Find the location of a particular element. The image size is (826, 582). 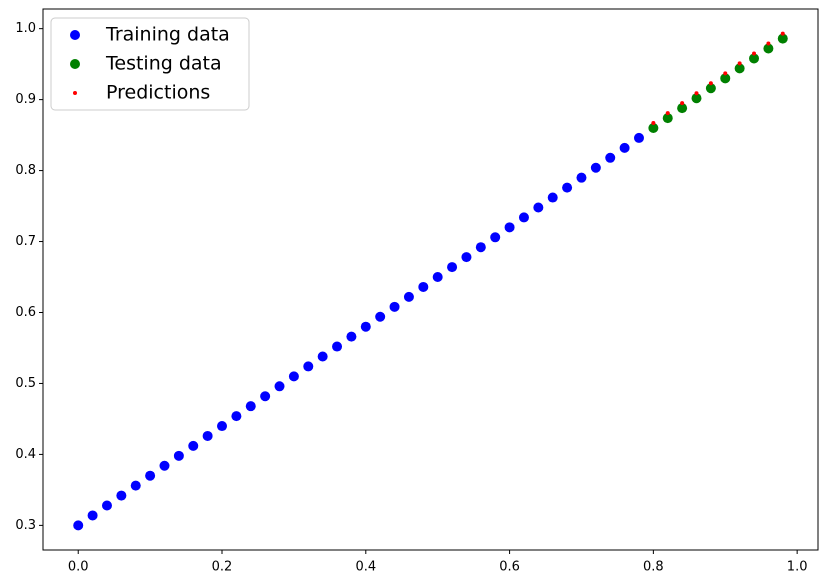

y-tick-label: 0.5 is located at coordinates (25, 383).